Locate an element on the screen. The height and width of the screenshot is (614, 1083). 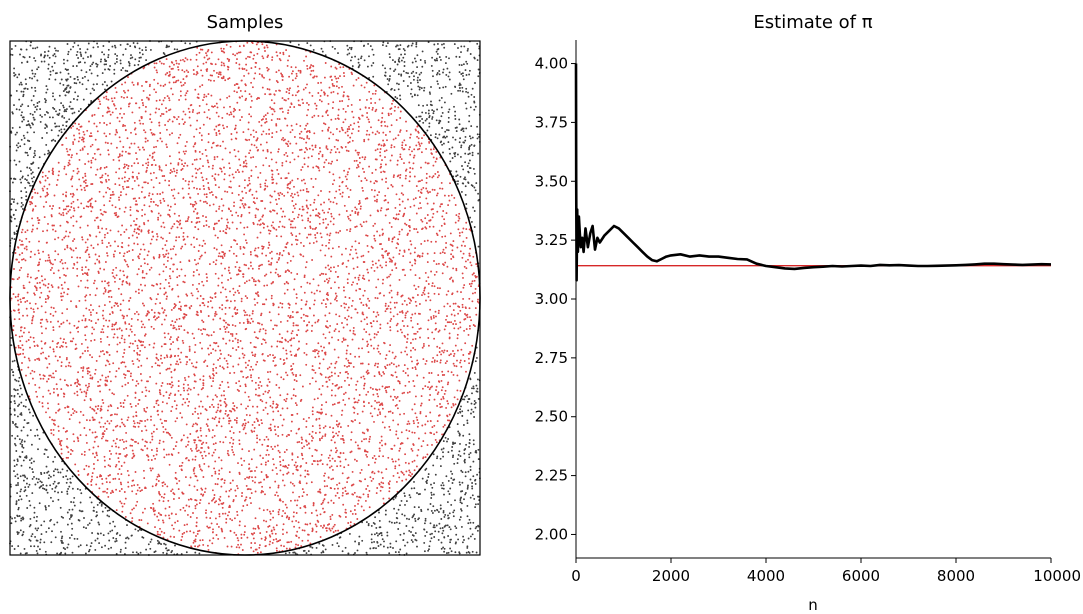
y-tick-label: 2.25 is located at coordinates (551, 476).